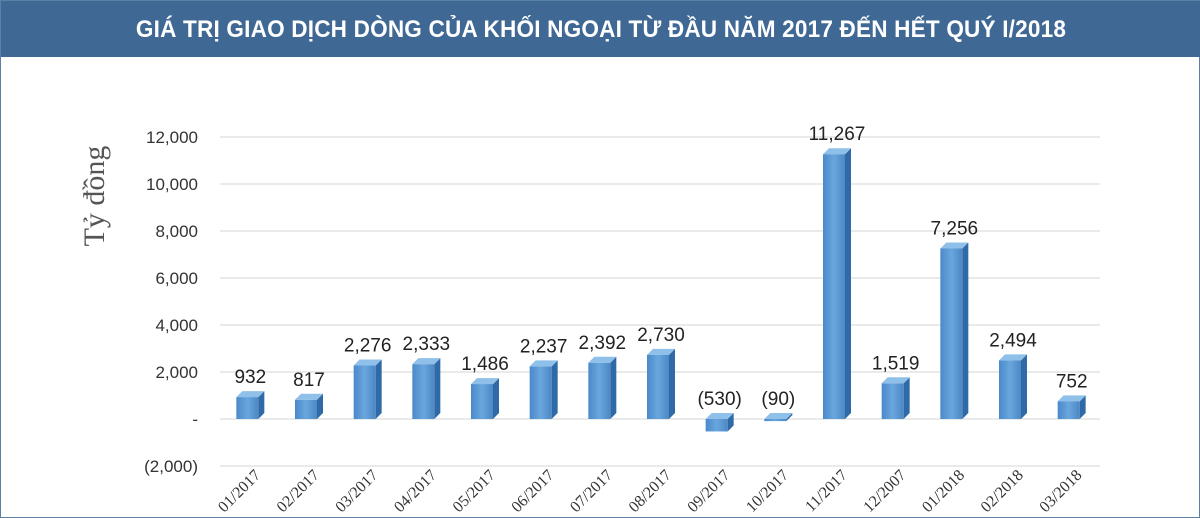  I want to click on x-tick-label: 02/2017, so click(298, 491).